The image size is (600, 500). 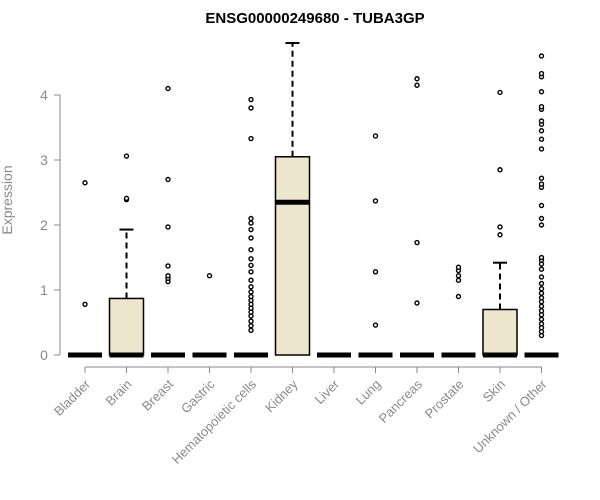 What do you see at coordinates (72, 397) in the screenshot?
I see `x-tick-label: Bladder` at bounding box center [72, 397].